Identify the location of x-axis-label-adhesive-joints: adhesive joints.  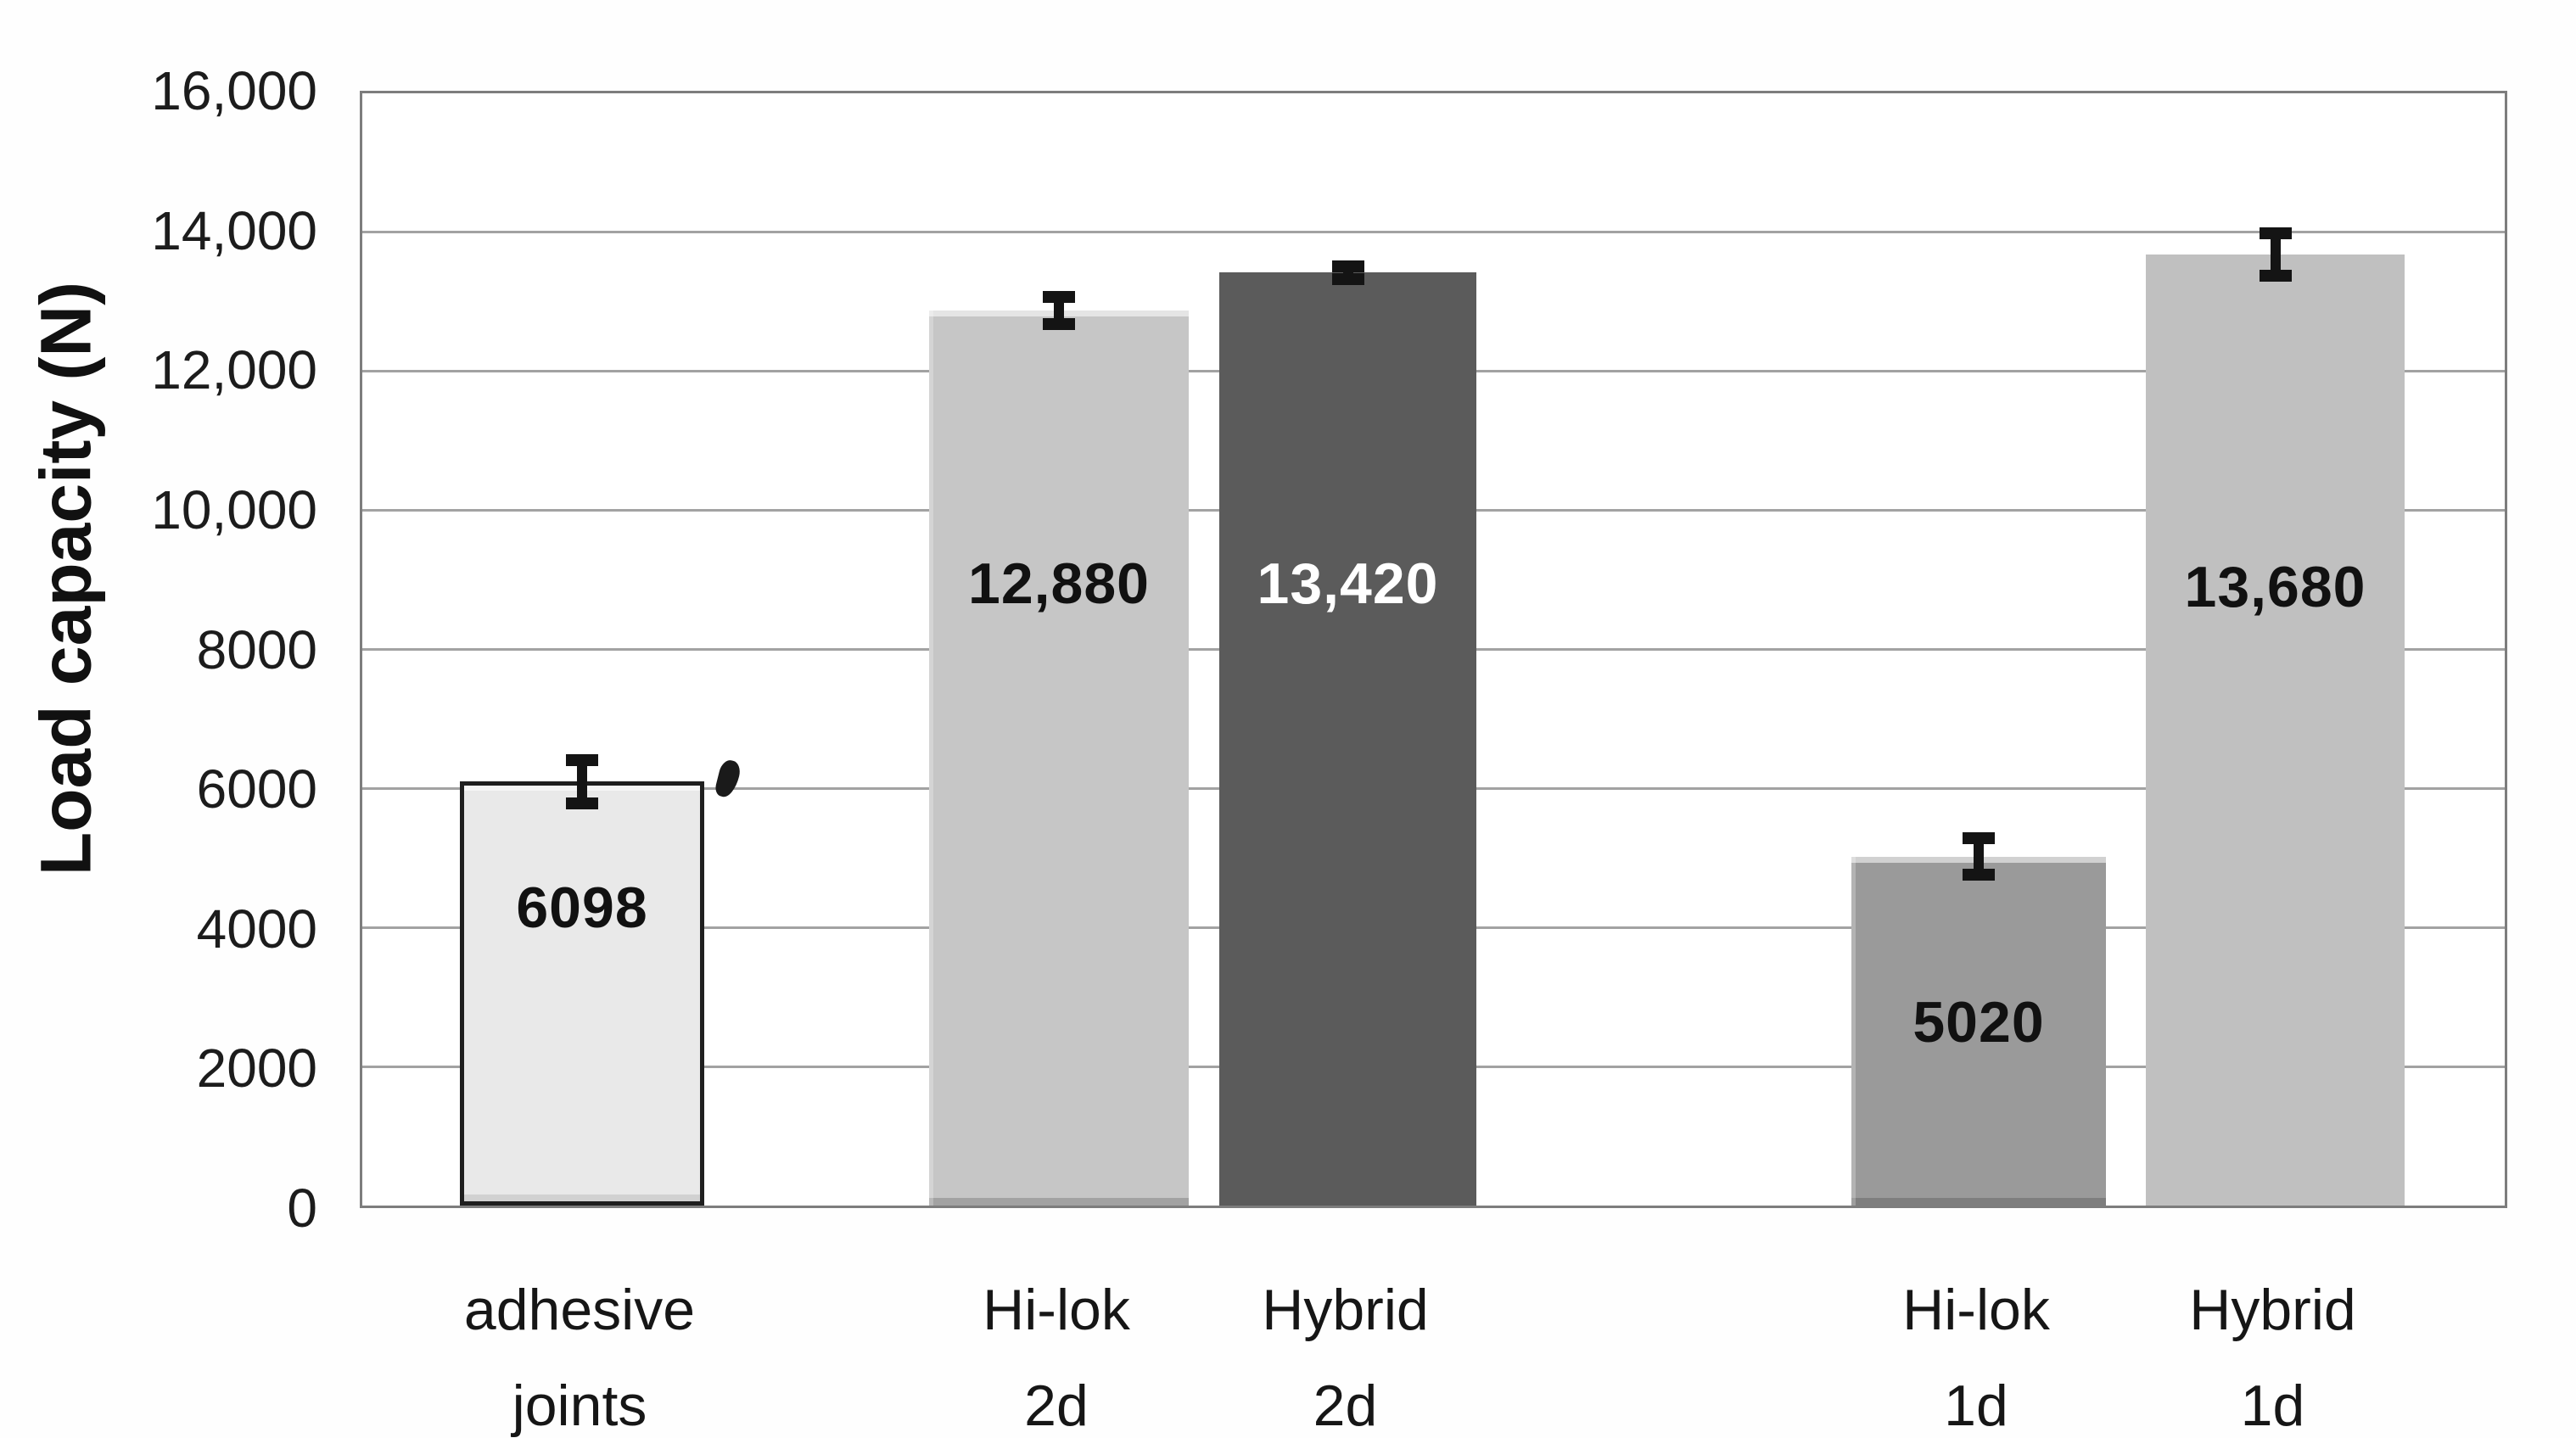
(579, 1350).